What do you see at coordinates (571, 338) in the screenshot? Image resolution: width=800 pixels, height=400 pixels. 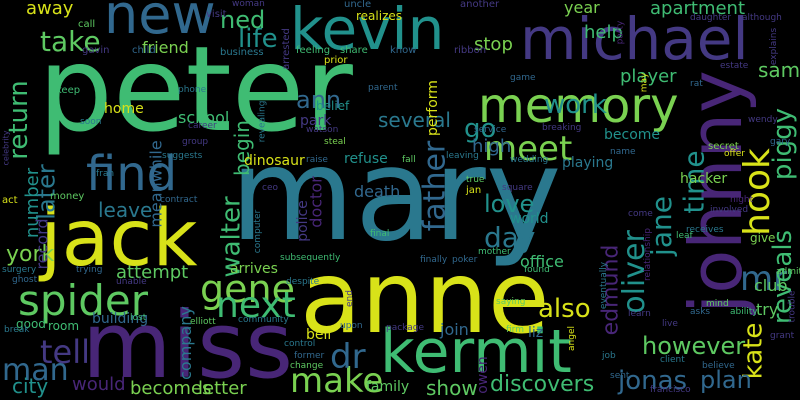 I see `word-angel: angel` at bounding box center [571, 338].